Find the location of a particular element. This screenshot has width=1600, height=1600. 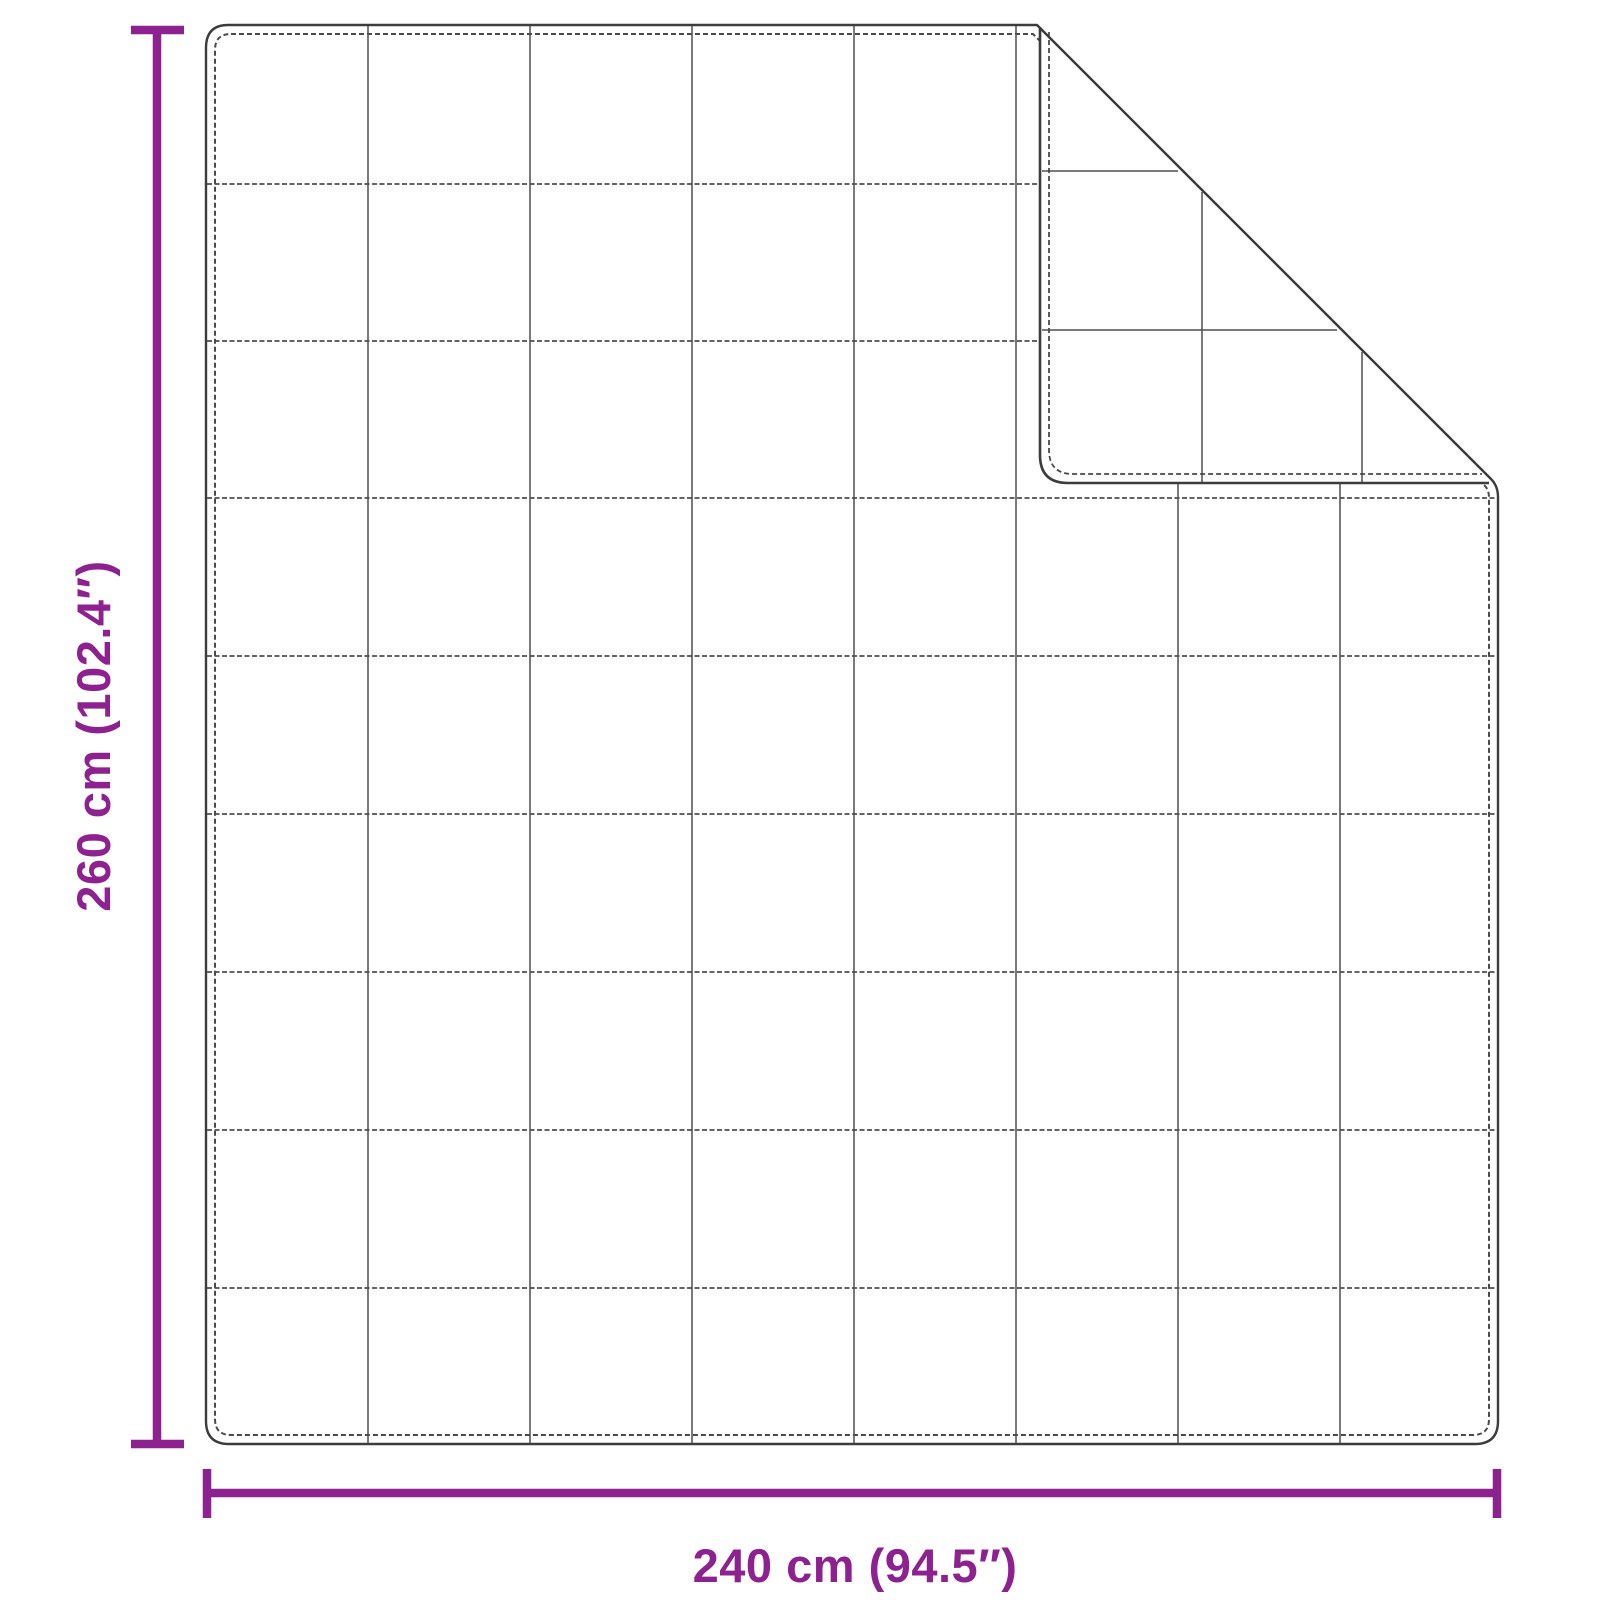

height-dimension is located at coordinates (157, 737).